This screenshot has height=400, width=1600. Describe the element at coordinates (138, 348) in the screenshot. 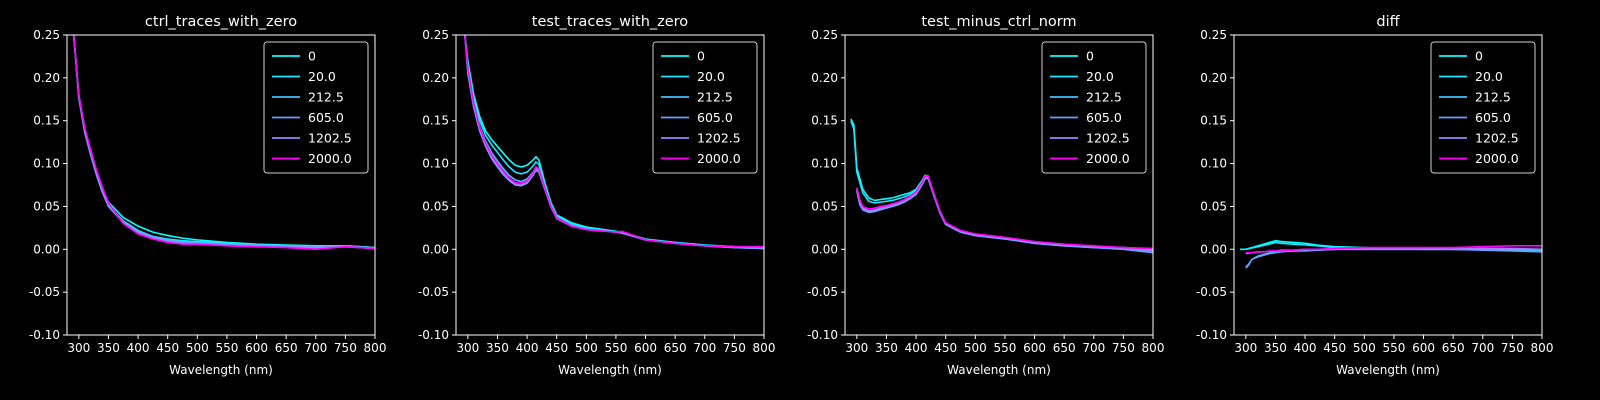

I see `x-tick-label: 400` at that location.